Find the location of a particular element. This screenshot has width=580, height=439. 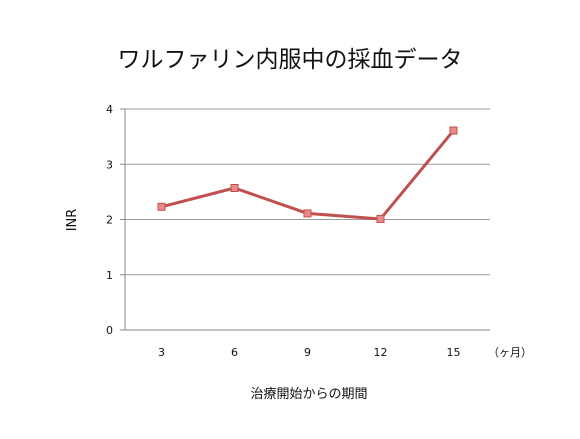

y-tick-label: 3 is located at coordinates (109, 164).